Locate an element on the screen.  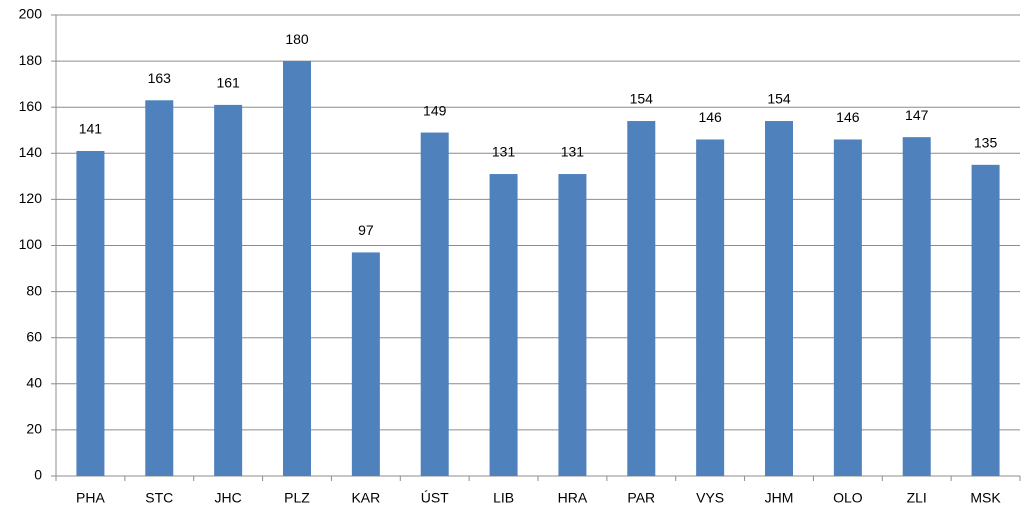
x-tick-label: JHC is located at coordinates (228, 498).